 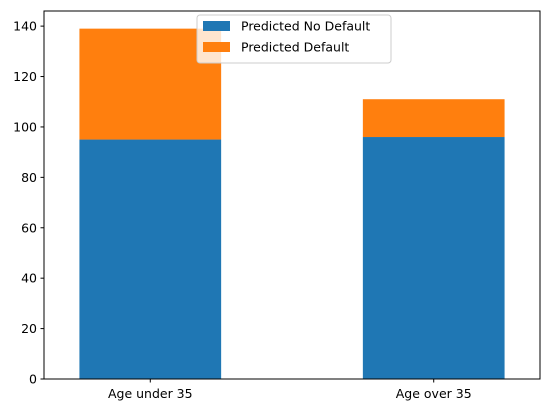 I want to click on y-axis: 0 20 40 60 80 100 120 140, so click(x=28, y=203).